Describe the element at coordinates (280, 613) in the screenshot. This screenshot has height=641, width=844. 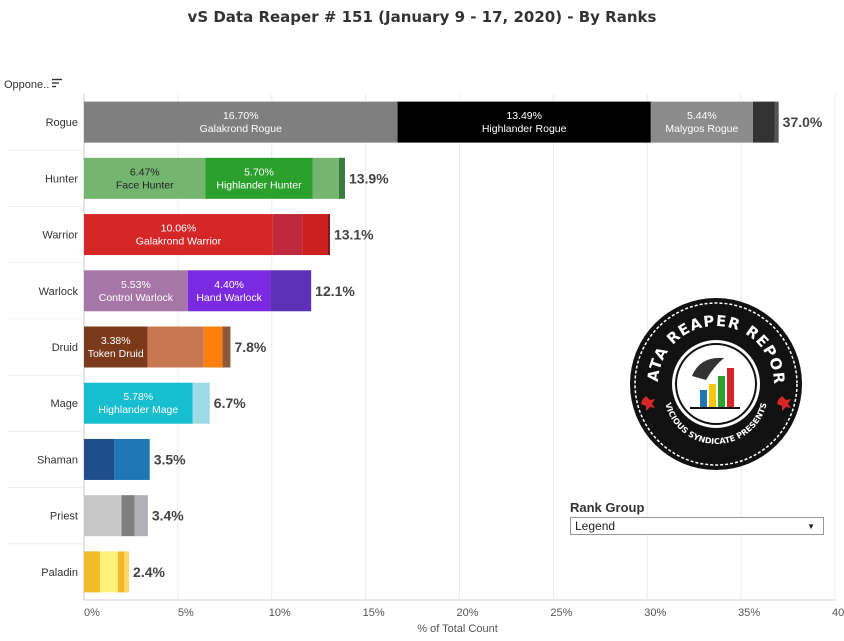
I see `x-tick-label: 10%` at that location.